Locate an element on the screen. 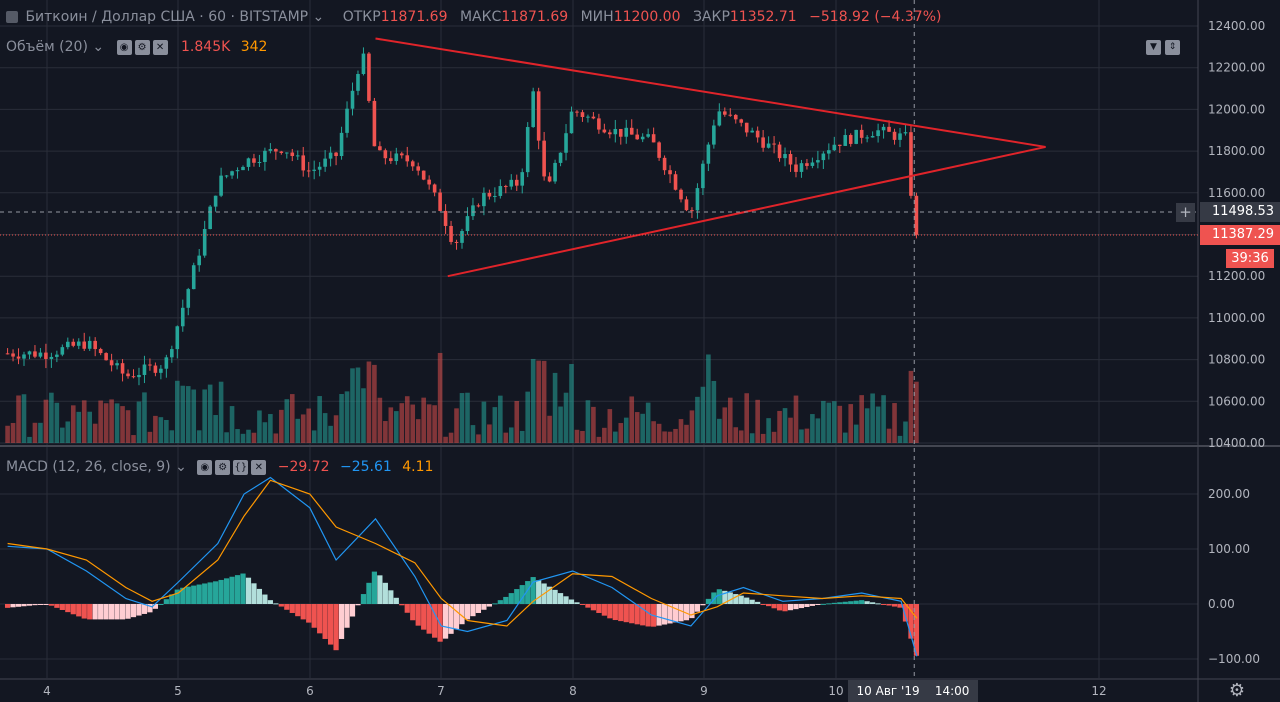 The image size is (1280, 702). source-code-icon: {} is located at coordinates (241, 467).